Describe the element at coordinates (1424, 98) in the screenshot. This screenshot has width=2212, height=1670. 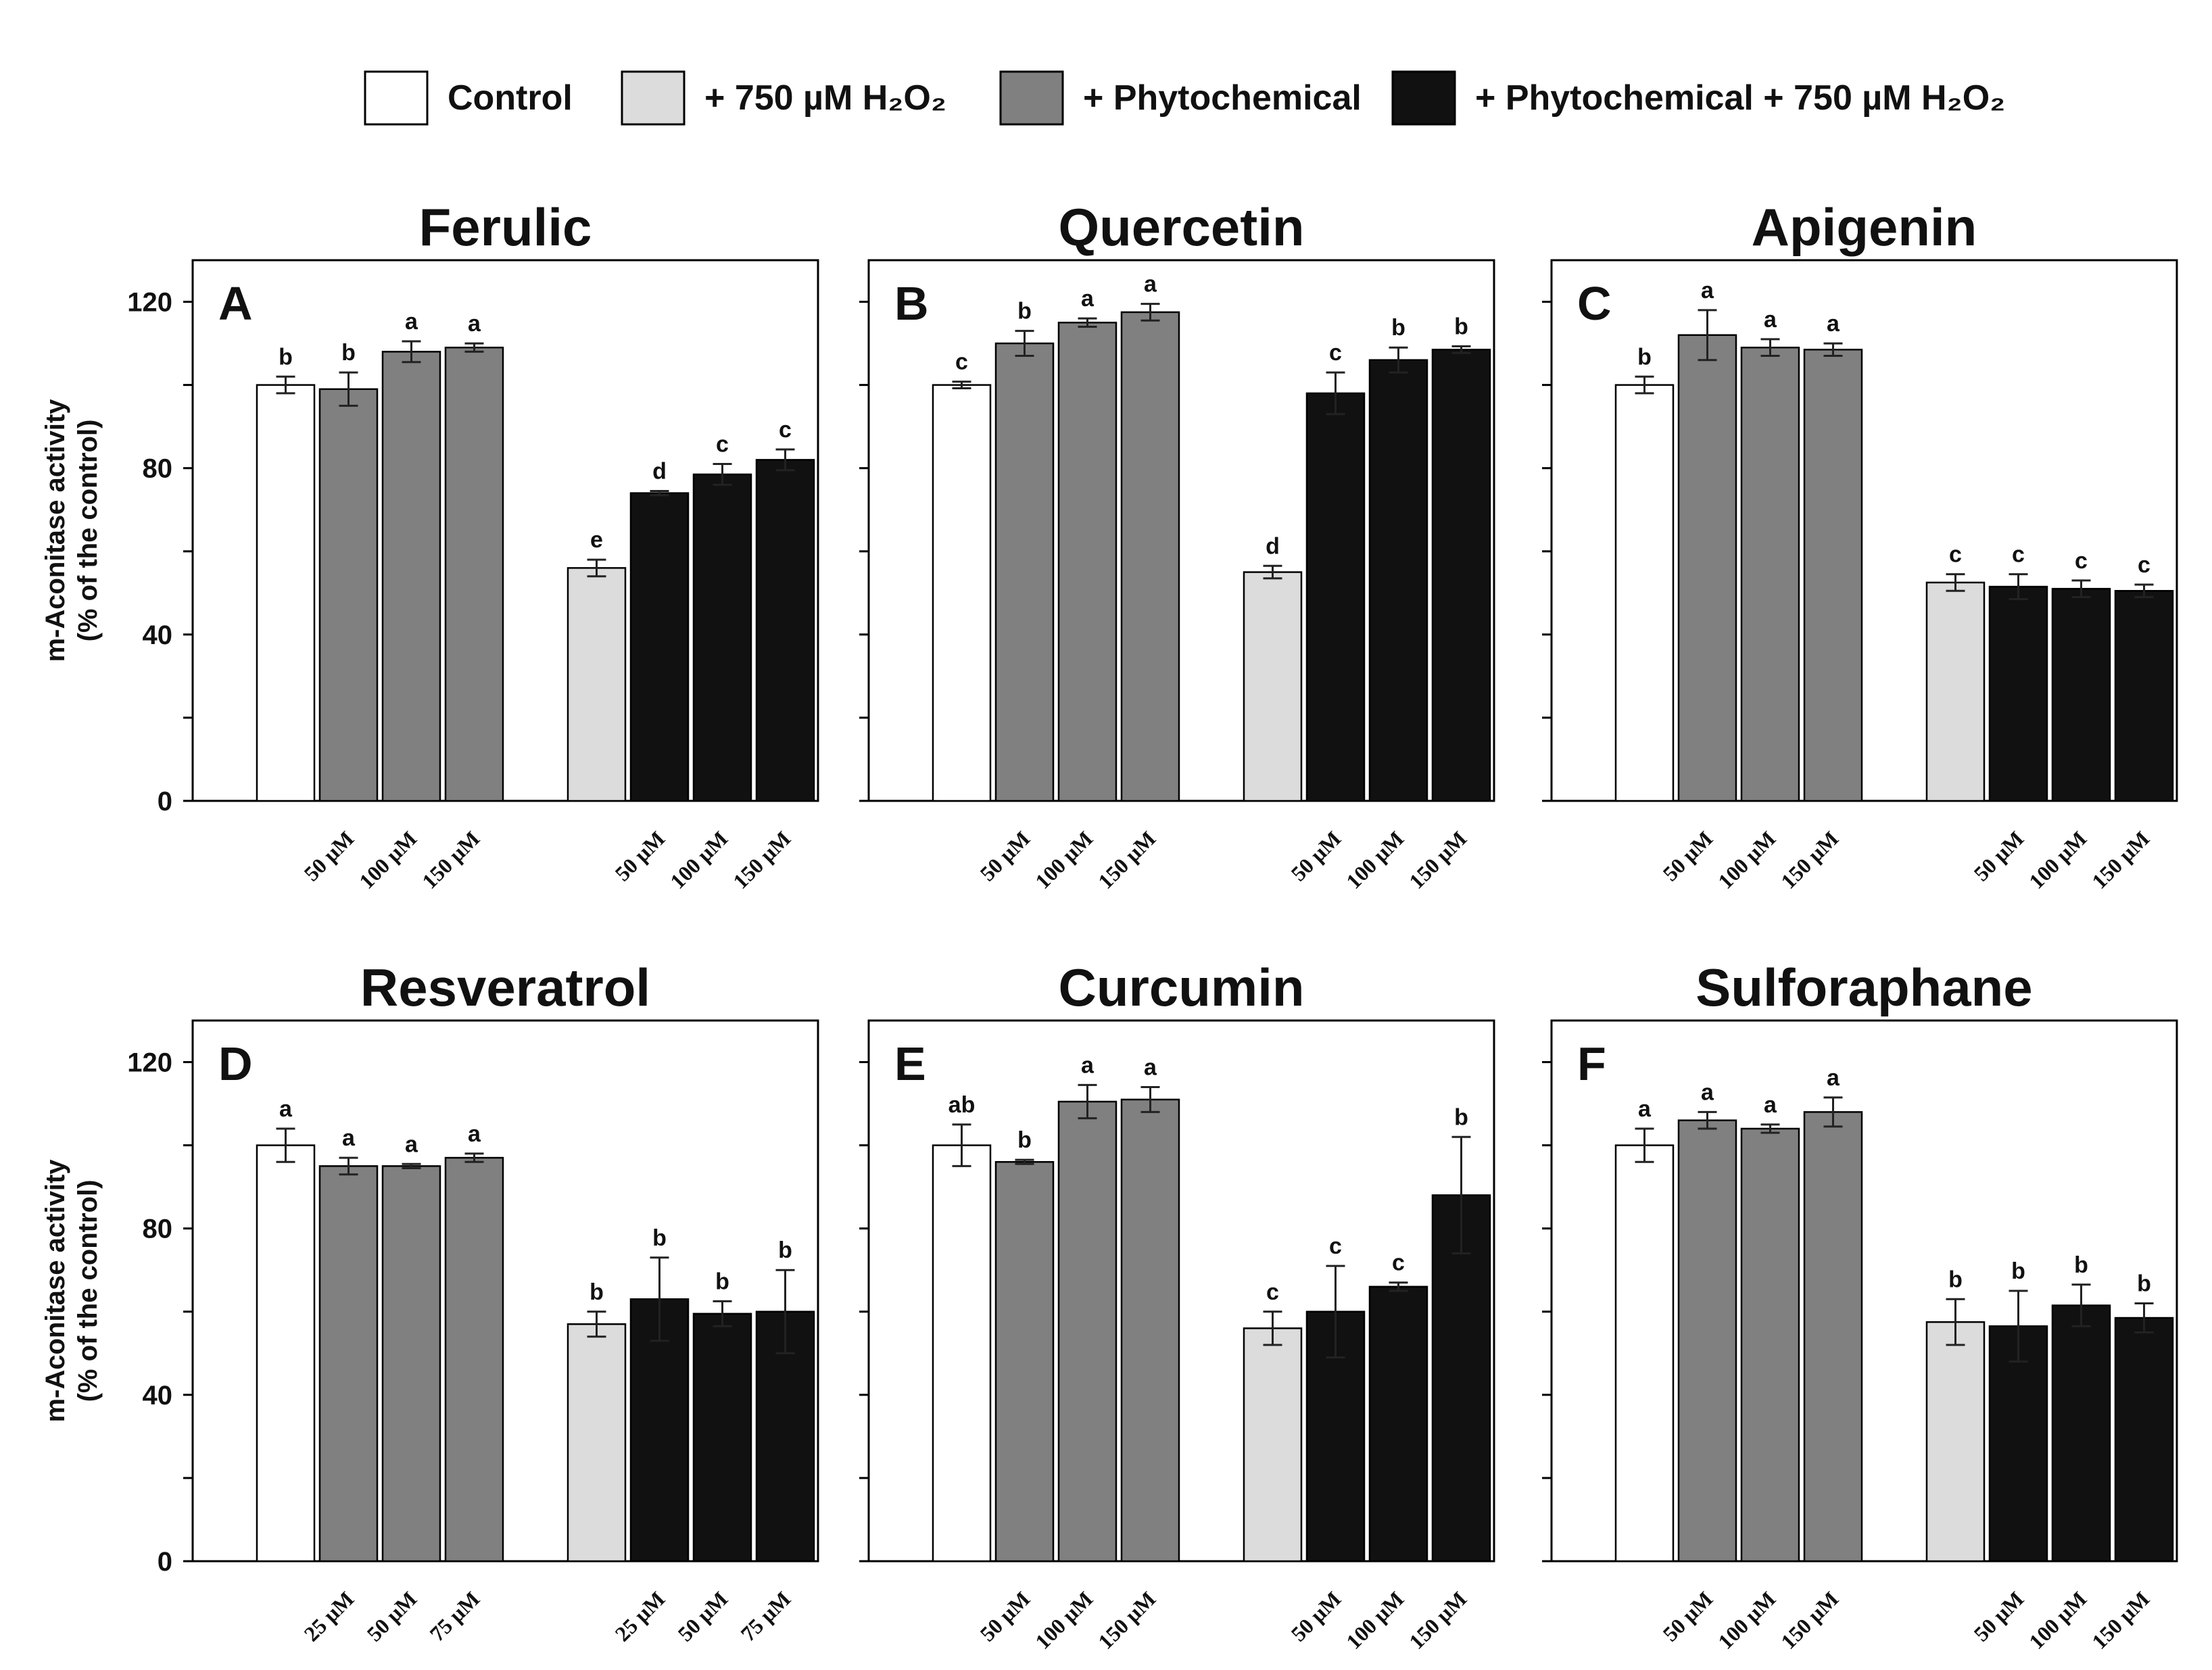
I see `legend-swatch-phyto_h2o2` at that location.